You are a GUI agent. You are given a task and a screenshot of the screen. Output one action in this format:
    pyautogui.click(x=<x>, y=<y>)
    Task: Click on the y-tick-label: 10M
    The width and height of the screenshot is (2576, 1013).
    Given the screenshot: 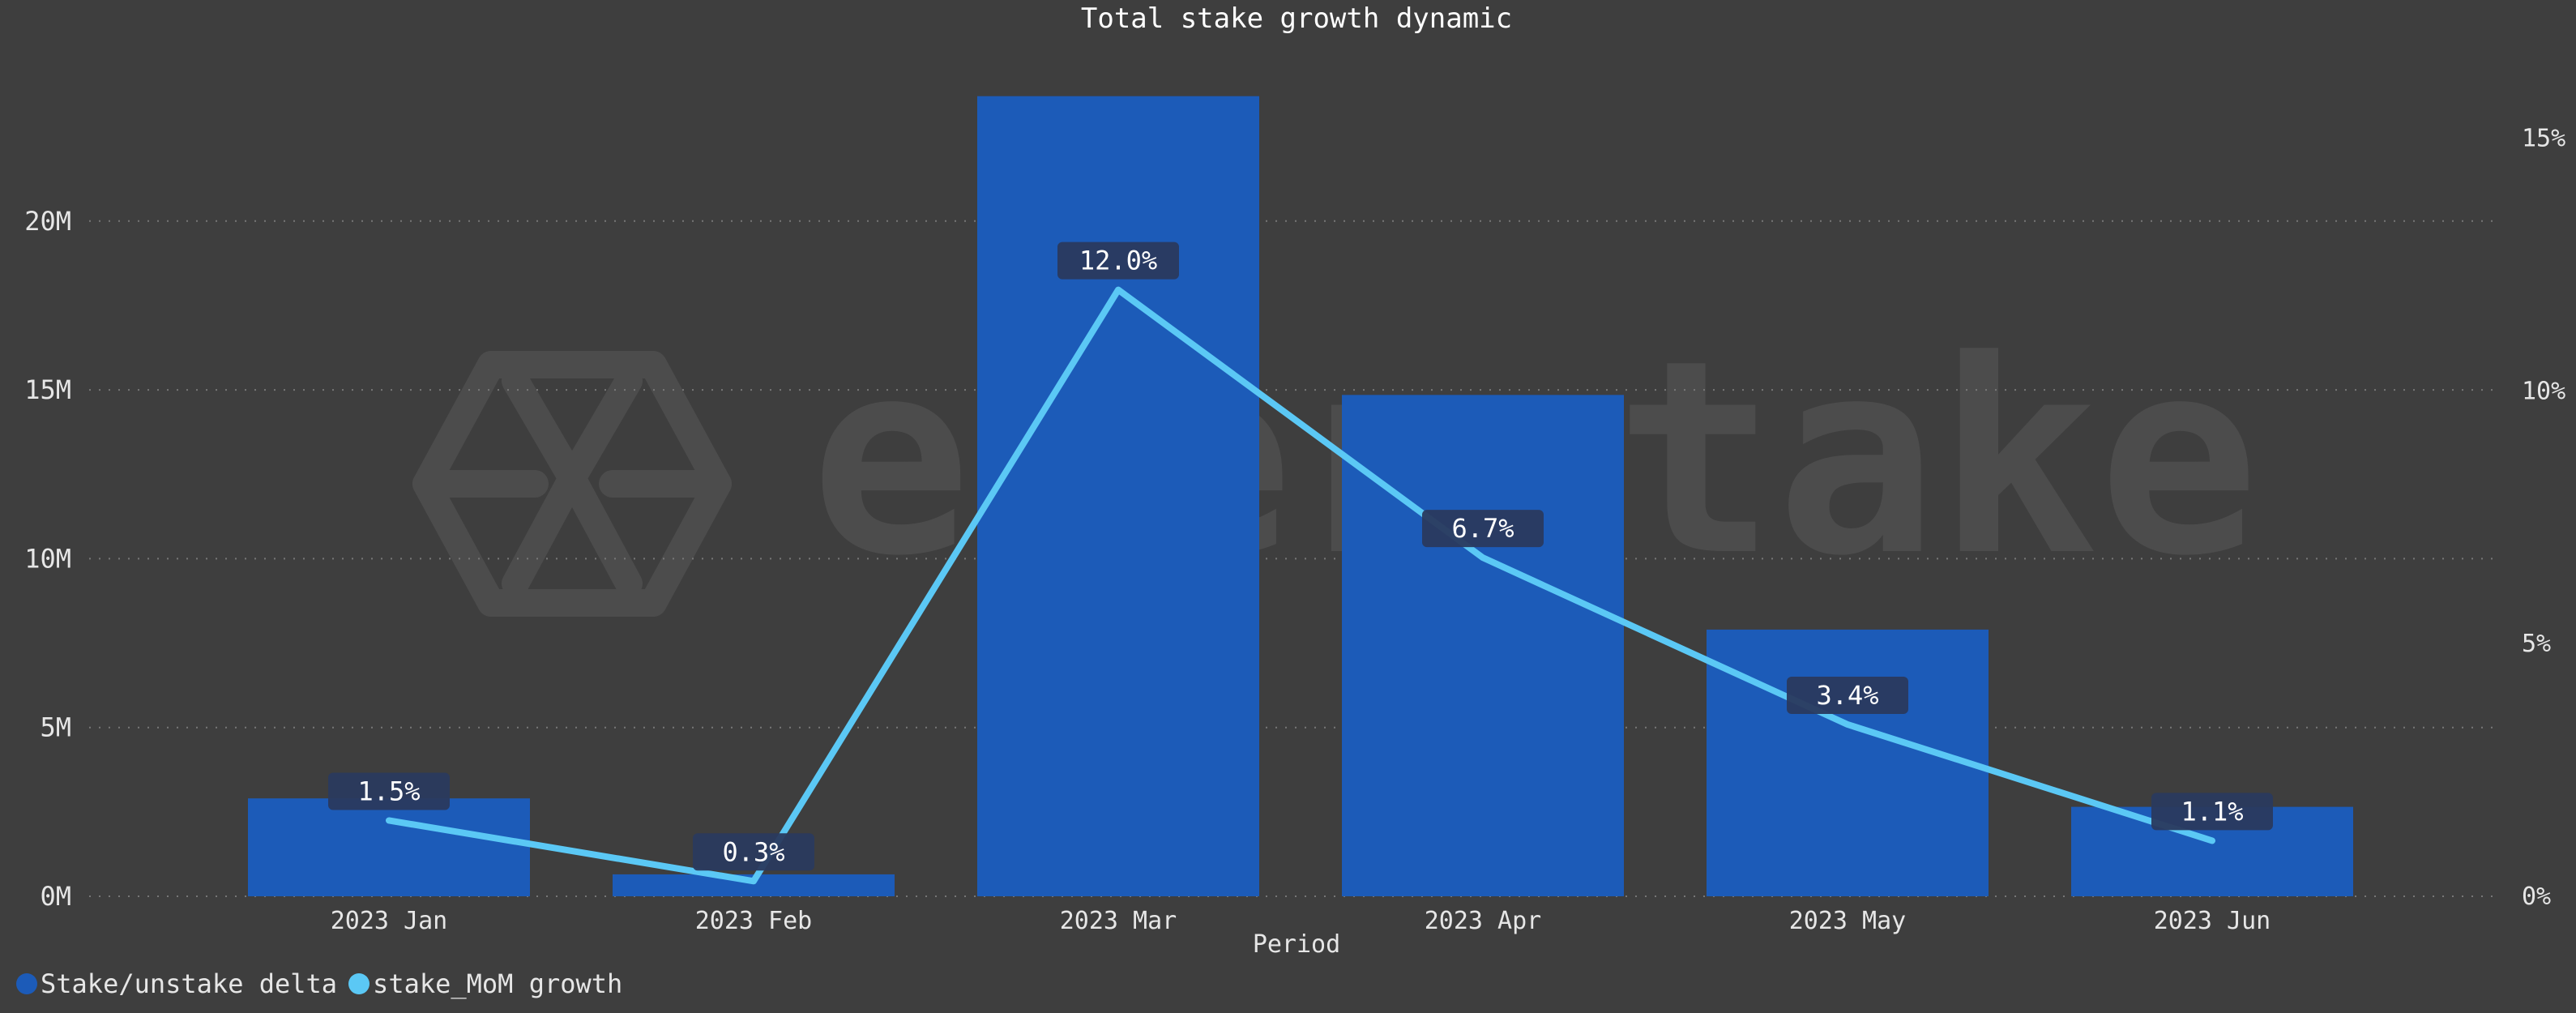 What is the action you would take?
    pyautogui.click(x=47, y=558)
    